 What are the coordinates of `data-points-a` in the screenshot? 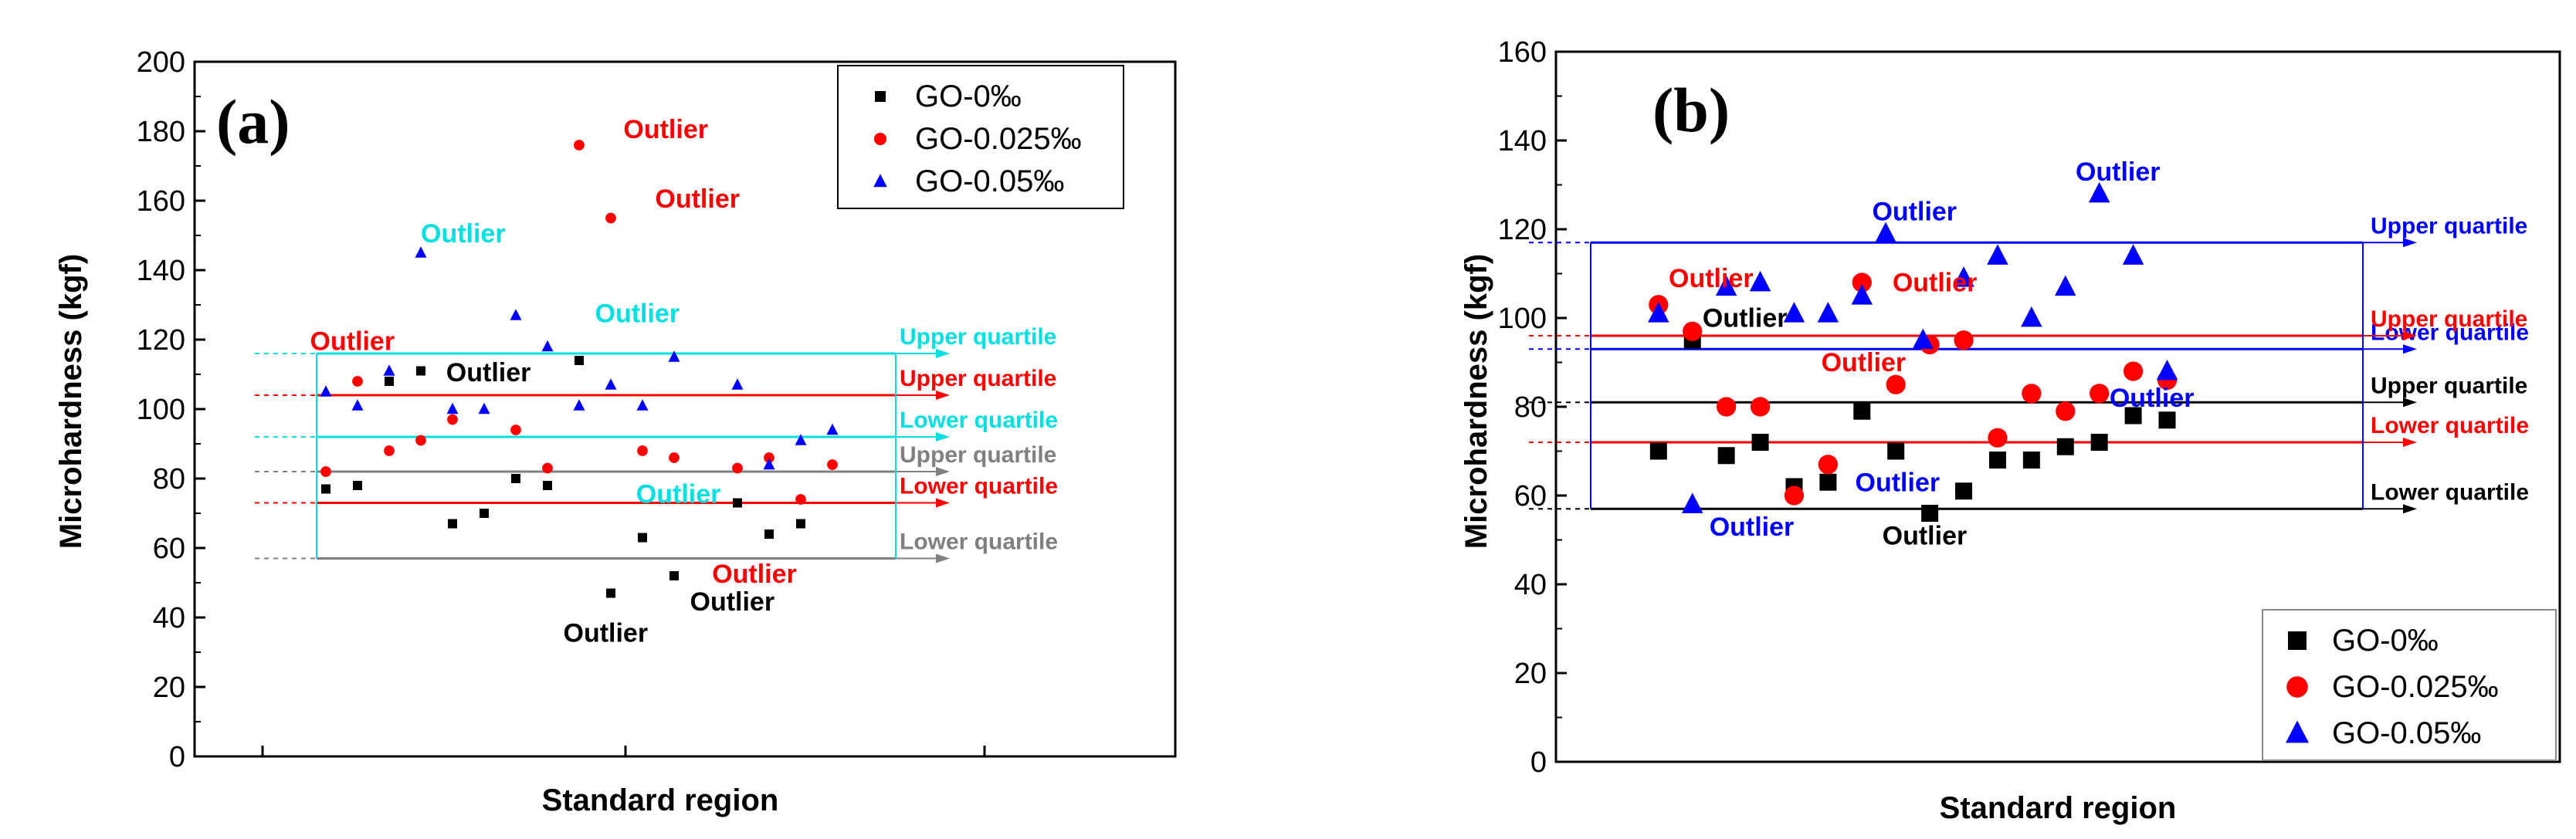 It's located at (579, 369).